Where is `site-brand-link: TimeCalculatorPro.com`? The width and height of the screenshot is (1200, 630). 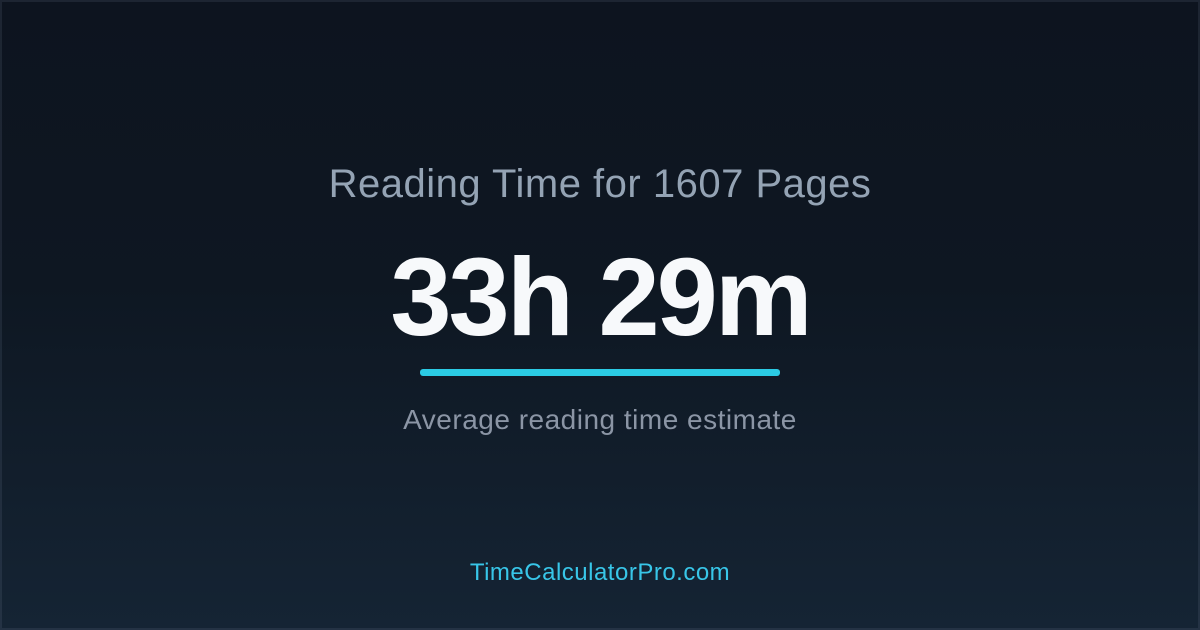
site-brand-link: TimeCalculatorPro.com is located at coordinates (600, 572).